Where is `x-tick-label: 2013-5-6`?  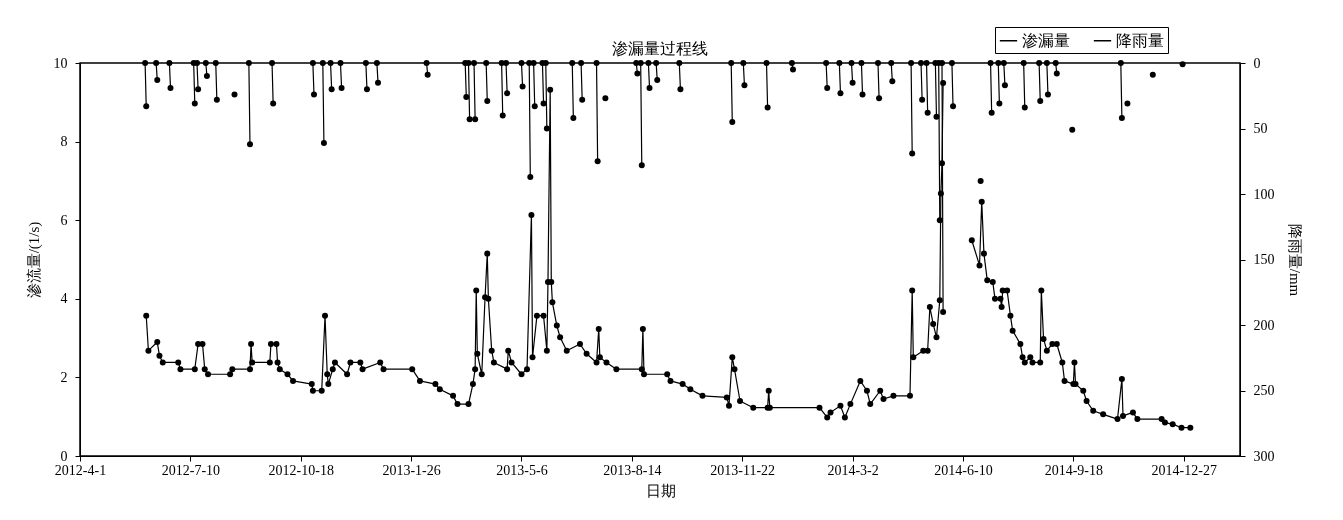 x-tick-label: 2013-5-6 is located at coordinates (522, 470).